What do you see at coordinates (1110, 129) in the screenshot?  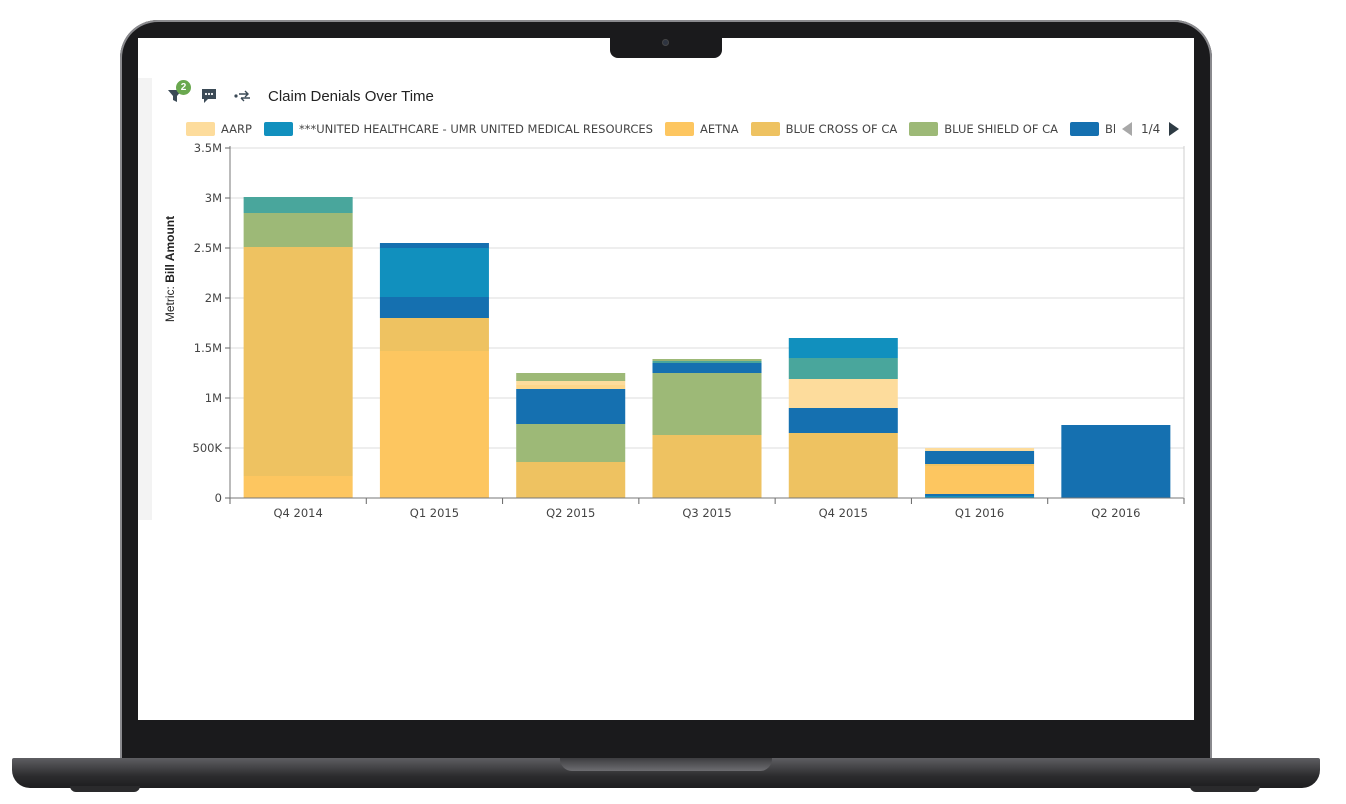 I see `legend-label: Bl` at bounding box center [1110, 129].